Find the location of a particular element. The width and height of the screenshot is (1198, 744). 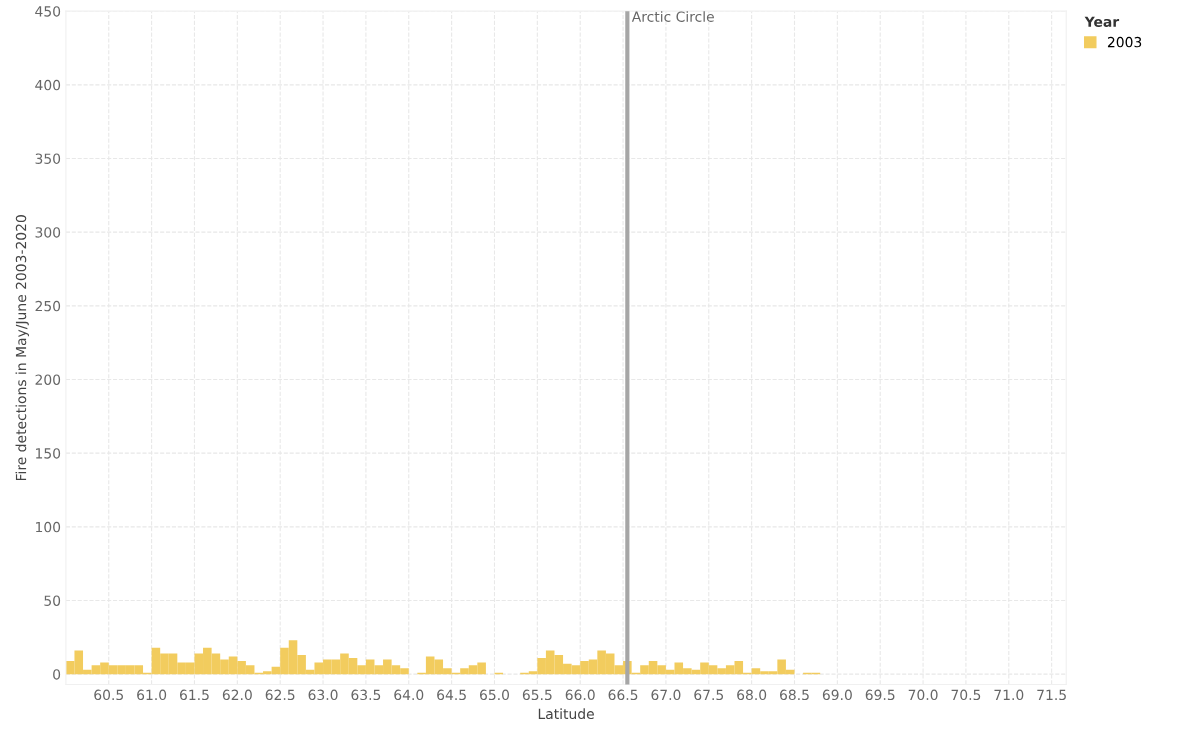

x-tick-label: 62.5 is located at coordinates (280, 695).